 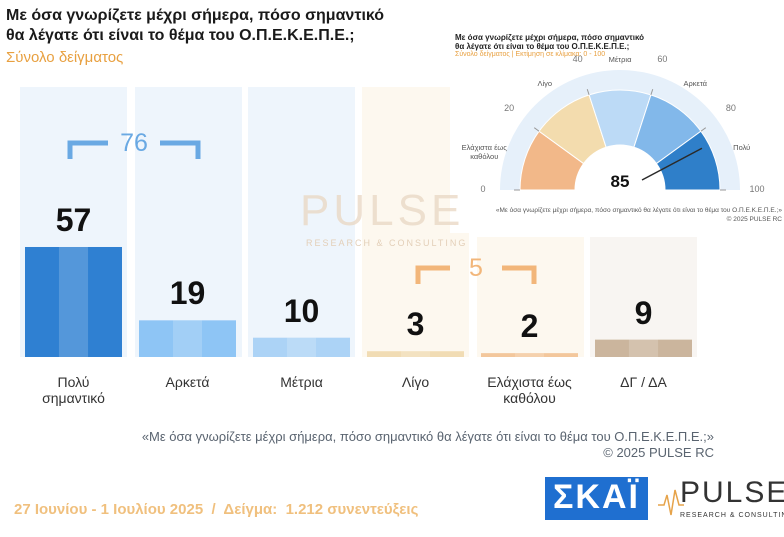 What do you see at coordinates (643, 382) in the screenshot?
I see `x-tick-label: ΔΓ / ΔΑ` at bounding box center [643, 382].